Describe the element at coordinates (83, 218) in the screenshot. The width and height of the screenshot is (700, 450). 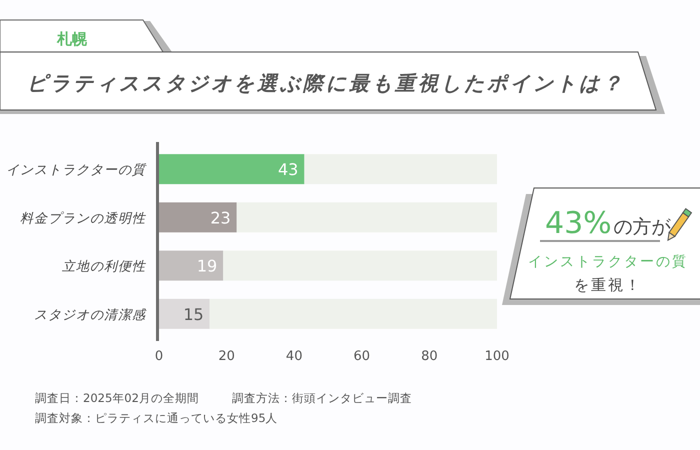
I see `category-label: 料金プランの透明性` at that location.